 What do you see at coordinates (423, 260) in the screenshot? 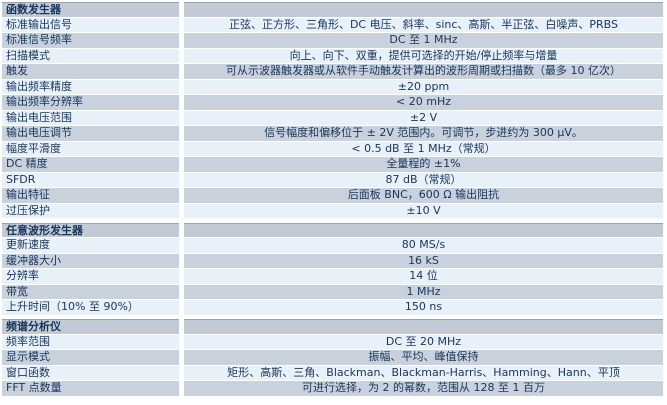
I see `spec-value: 16 kS` at bounding box center [423, 260].